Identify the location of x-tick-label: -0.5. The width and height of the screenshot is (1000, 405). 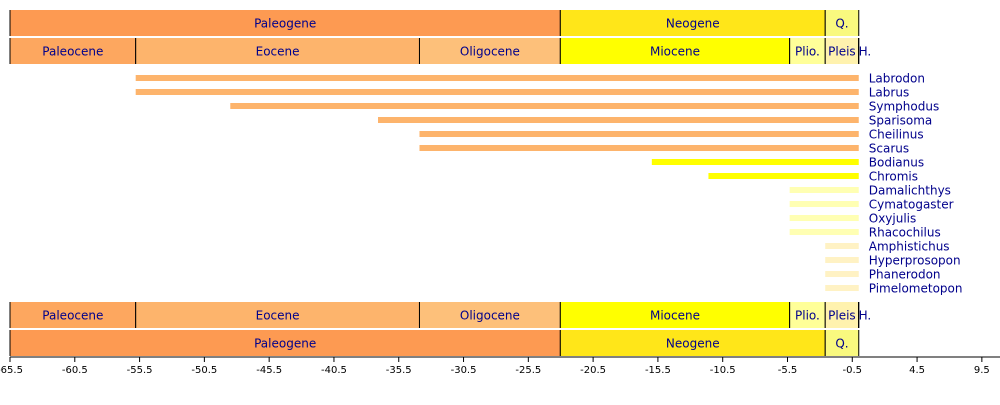
(853, 370).